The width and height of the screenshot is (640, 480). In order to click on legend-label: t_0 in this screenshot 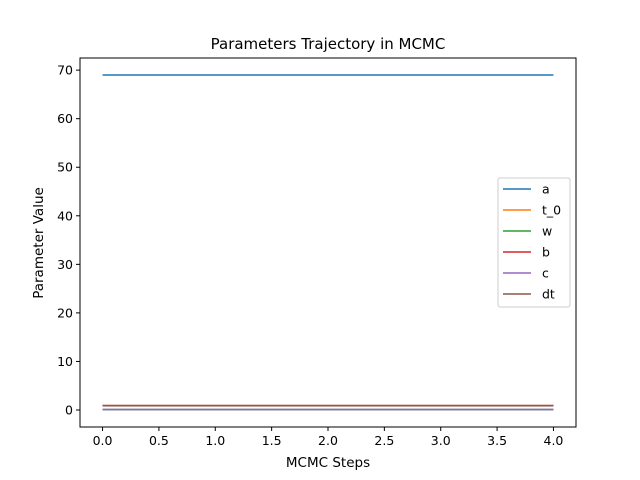, I will do `click(551, 210)`.